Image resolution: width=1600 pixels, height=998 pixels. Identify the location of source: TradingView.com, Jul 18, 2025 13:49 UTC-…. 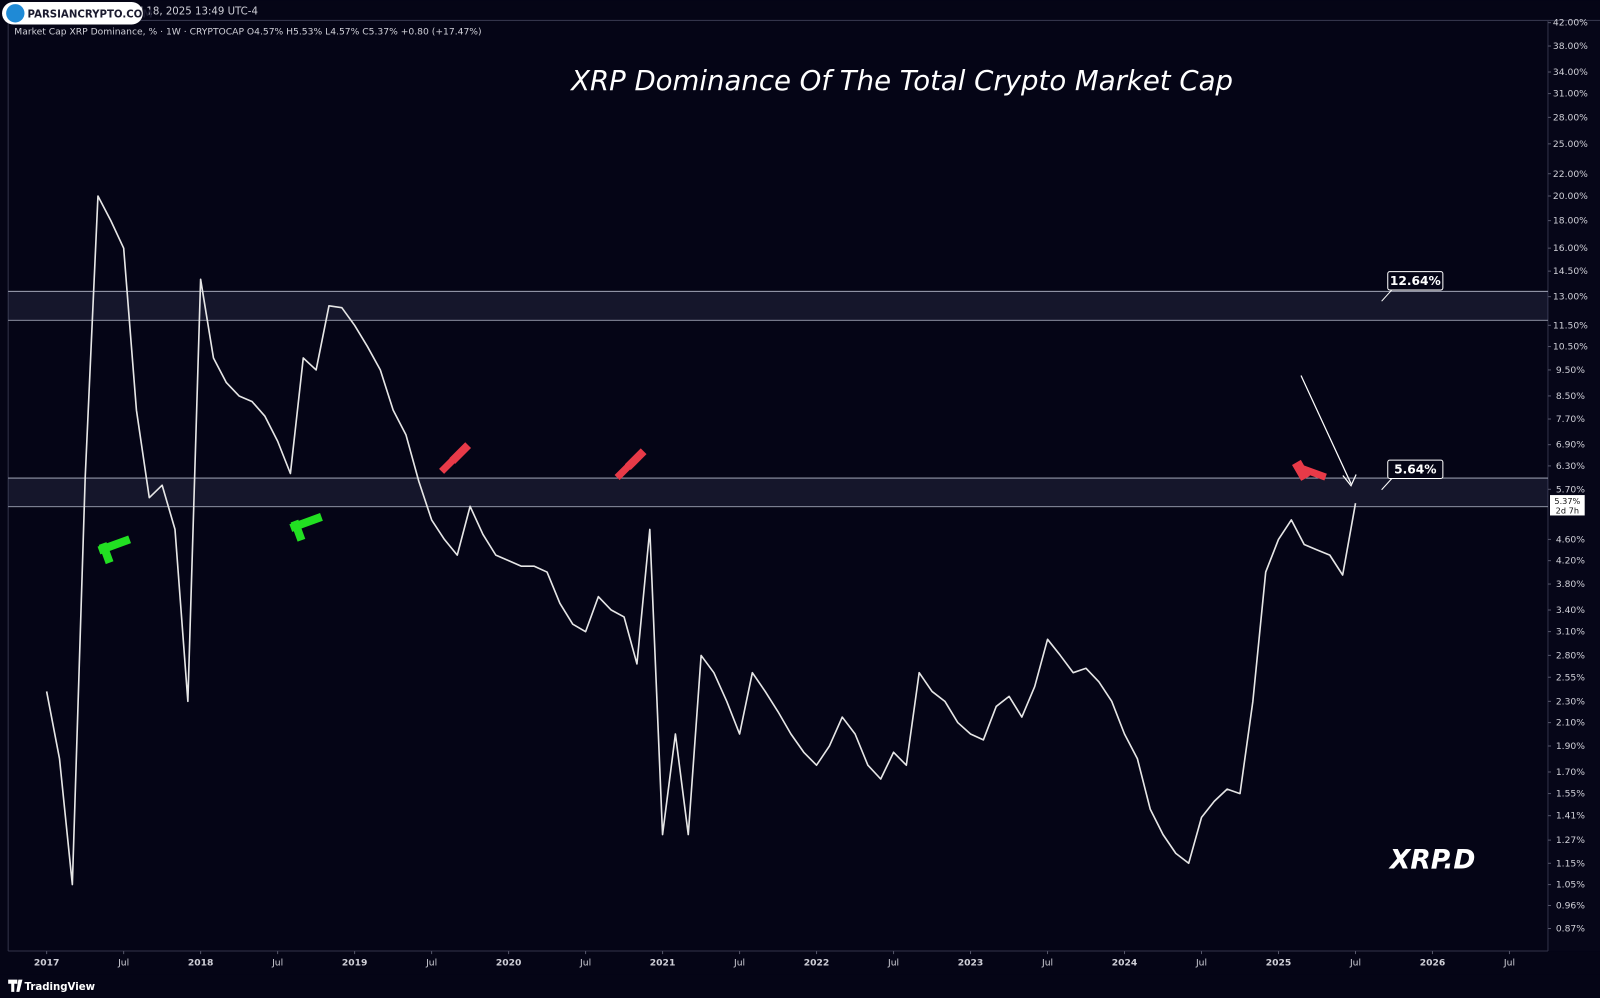
(148, 11).